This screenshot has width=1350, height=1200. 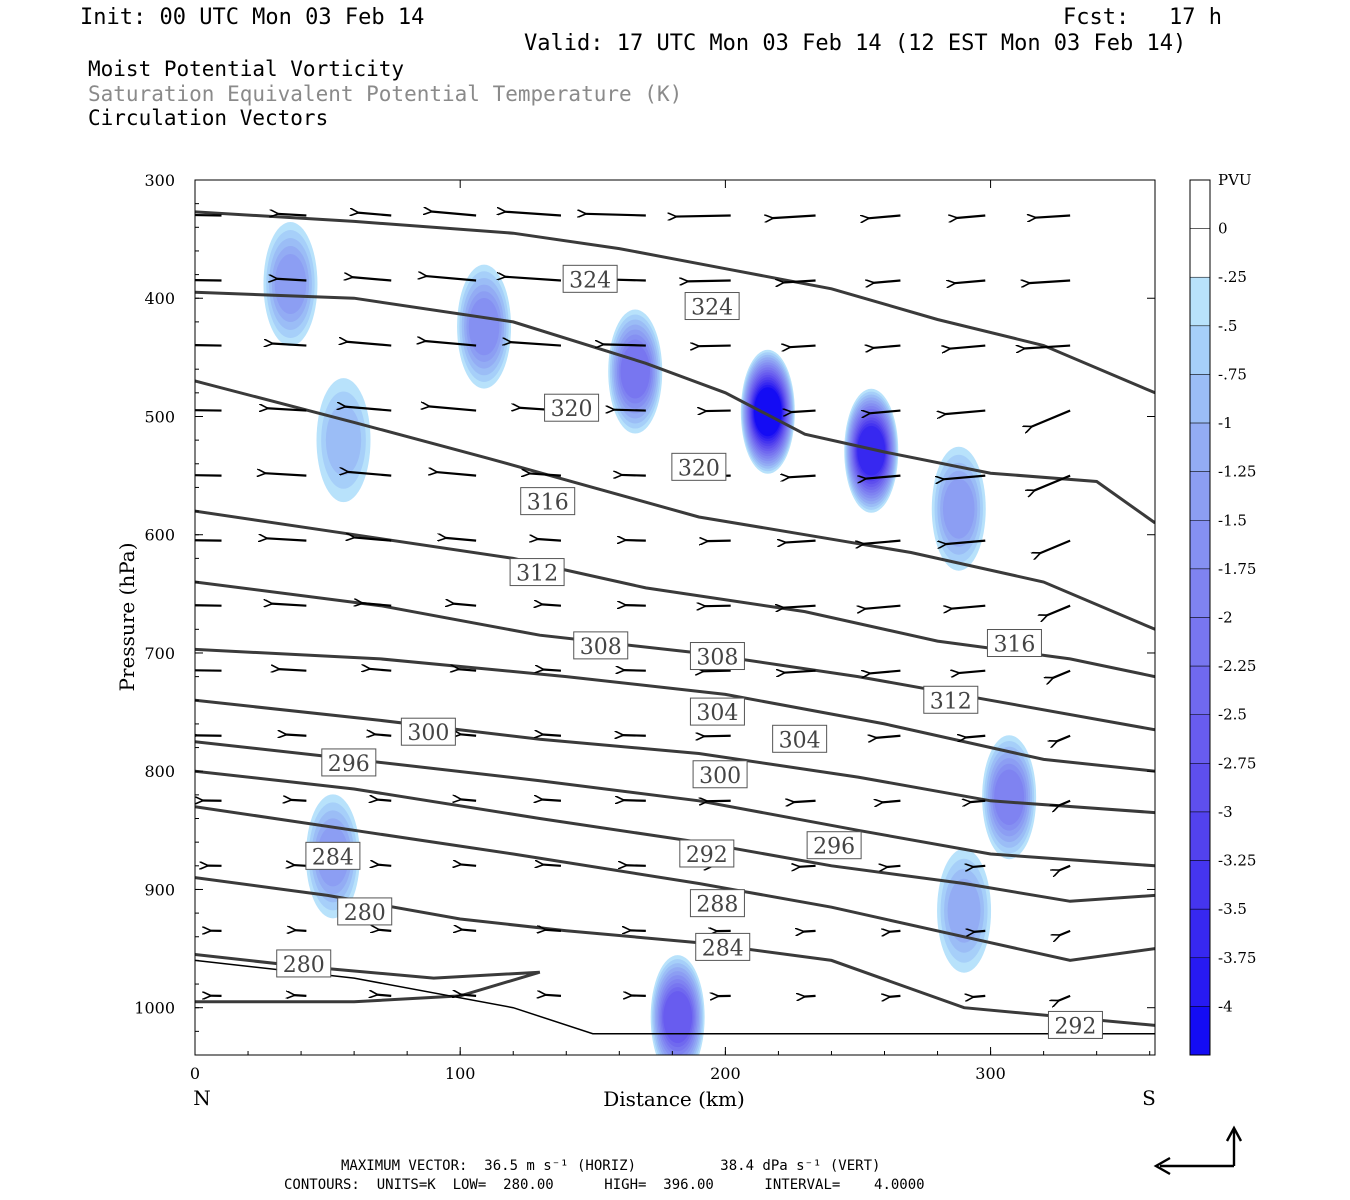 What do you see at coordinates (159, 771) in the screenshot?
I see `y-tick-label: 800` at bounding box center [159, 771].